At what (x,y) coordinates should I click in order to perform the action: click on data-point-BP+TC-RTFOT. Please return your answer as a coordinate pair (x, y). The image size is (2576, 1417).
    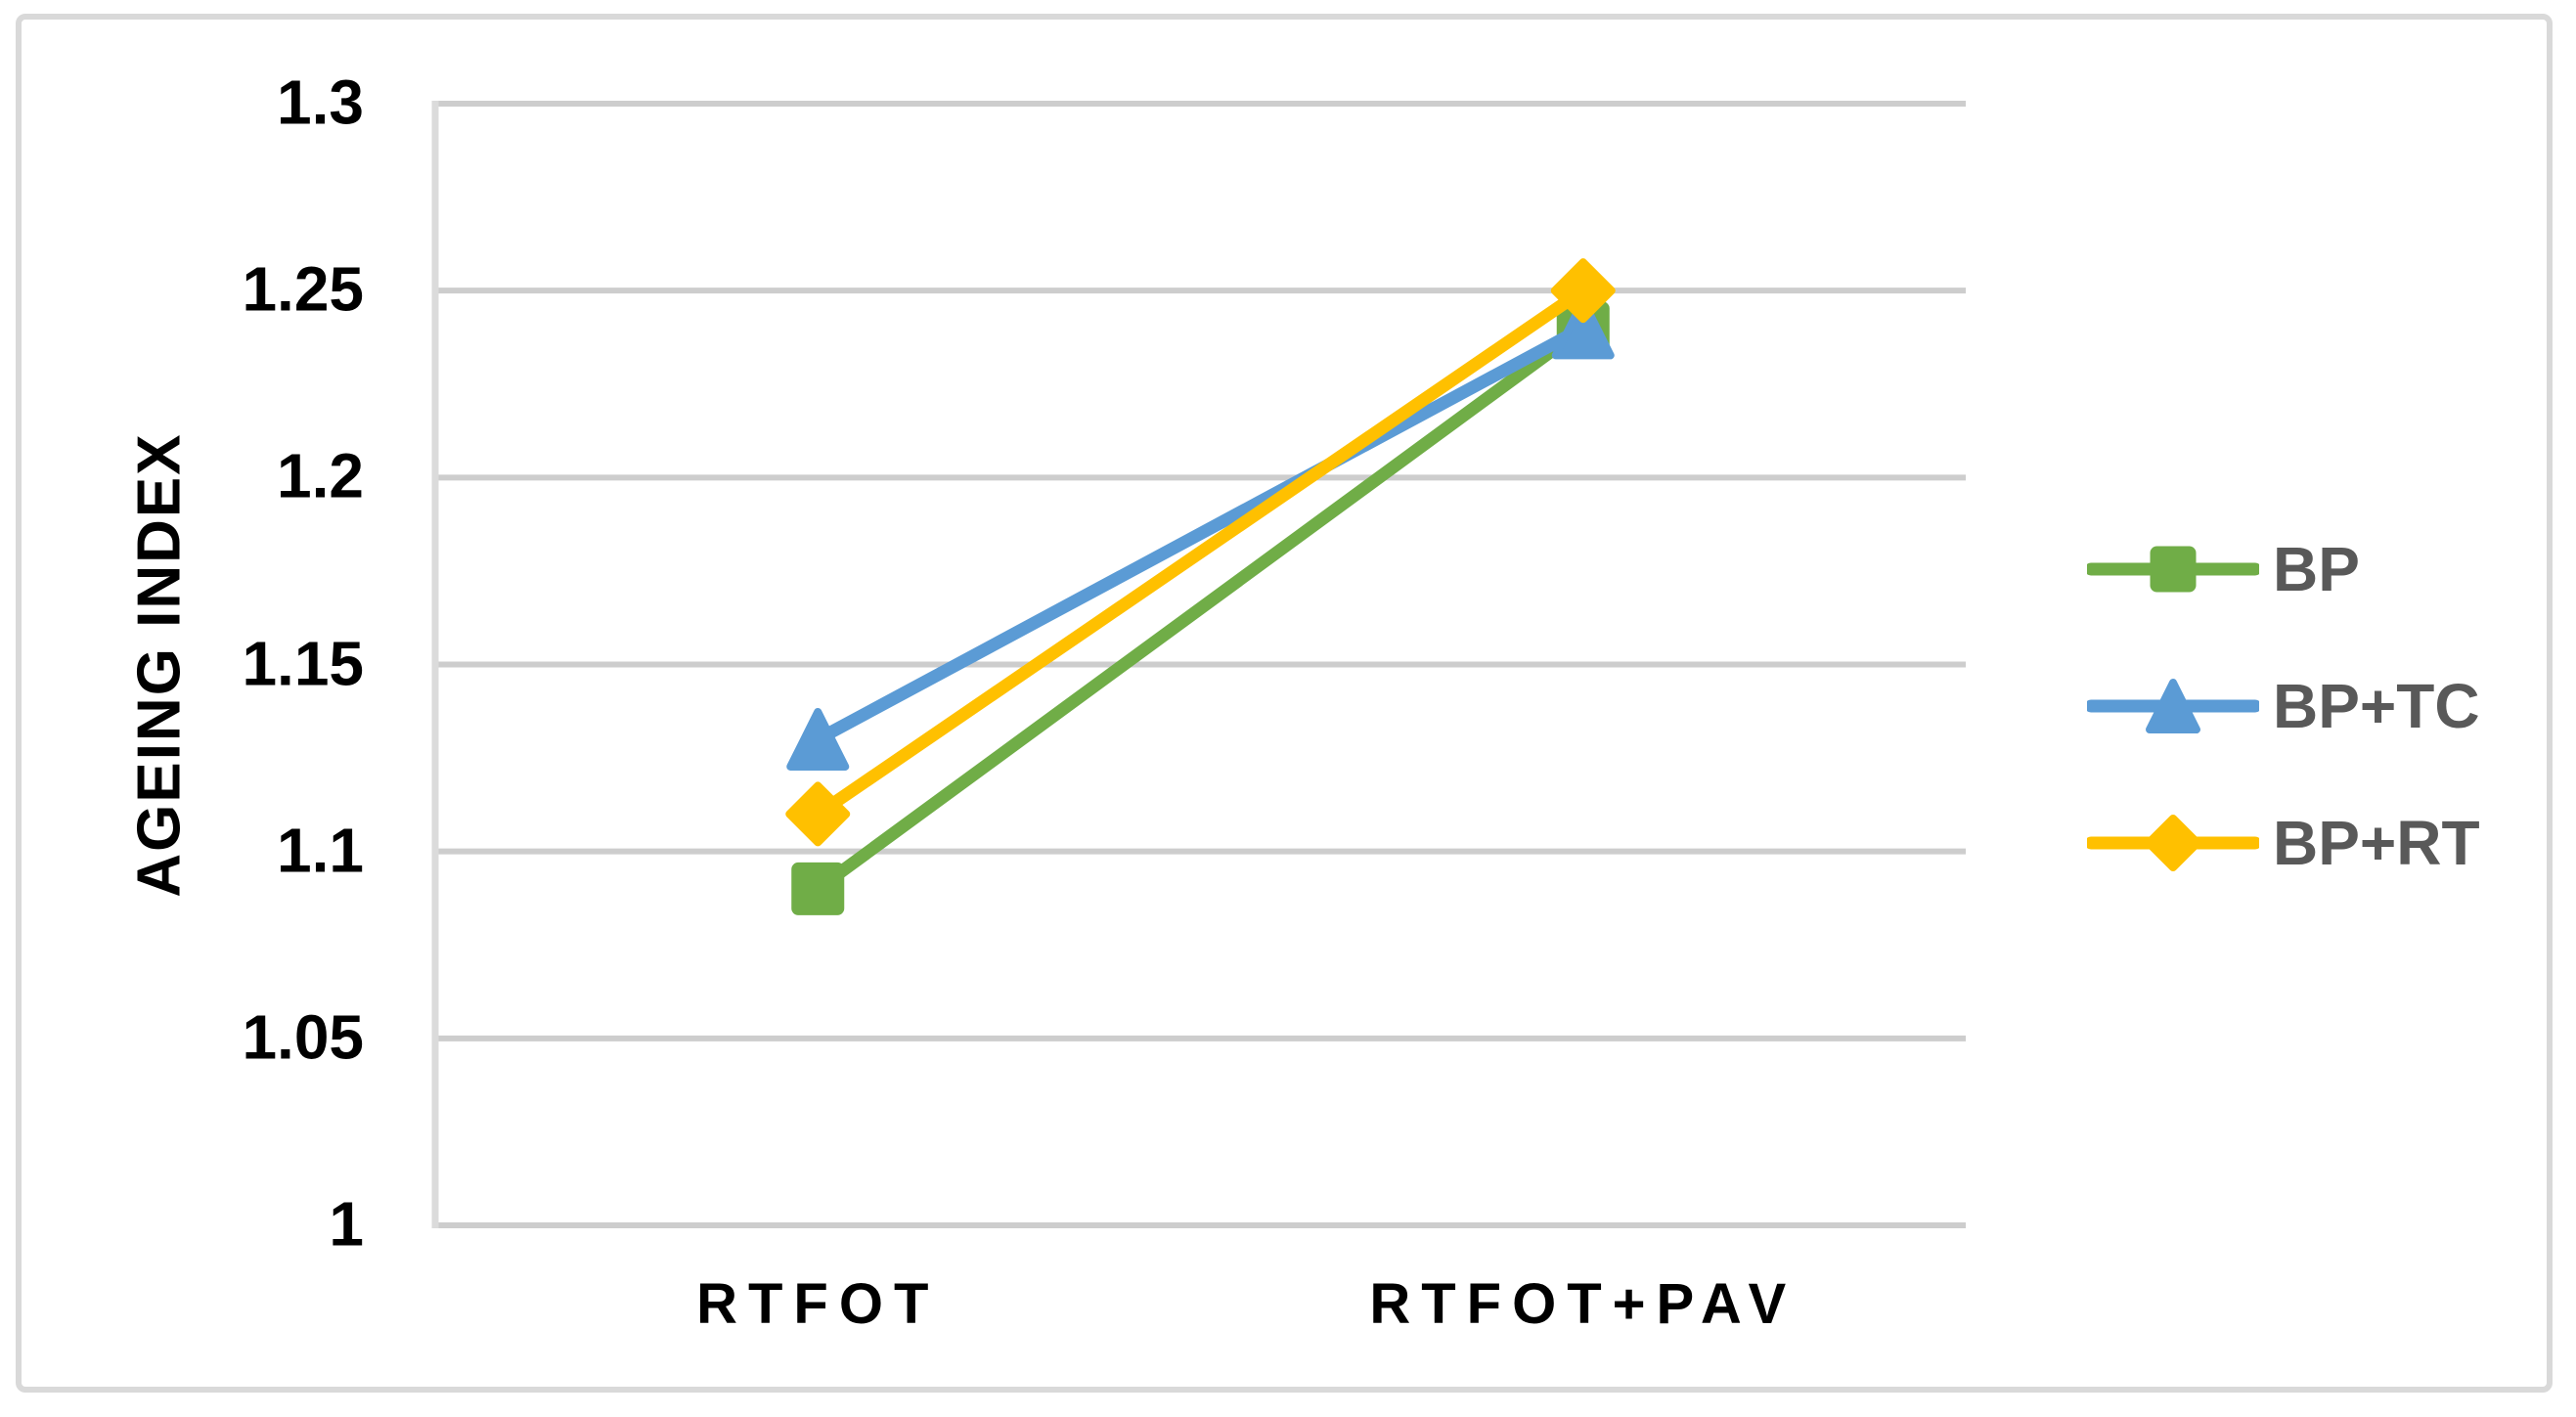
    Looking at the image, I should click on (818, 739).